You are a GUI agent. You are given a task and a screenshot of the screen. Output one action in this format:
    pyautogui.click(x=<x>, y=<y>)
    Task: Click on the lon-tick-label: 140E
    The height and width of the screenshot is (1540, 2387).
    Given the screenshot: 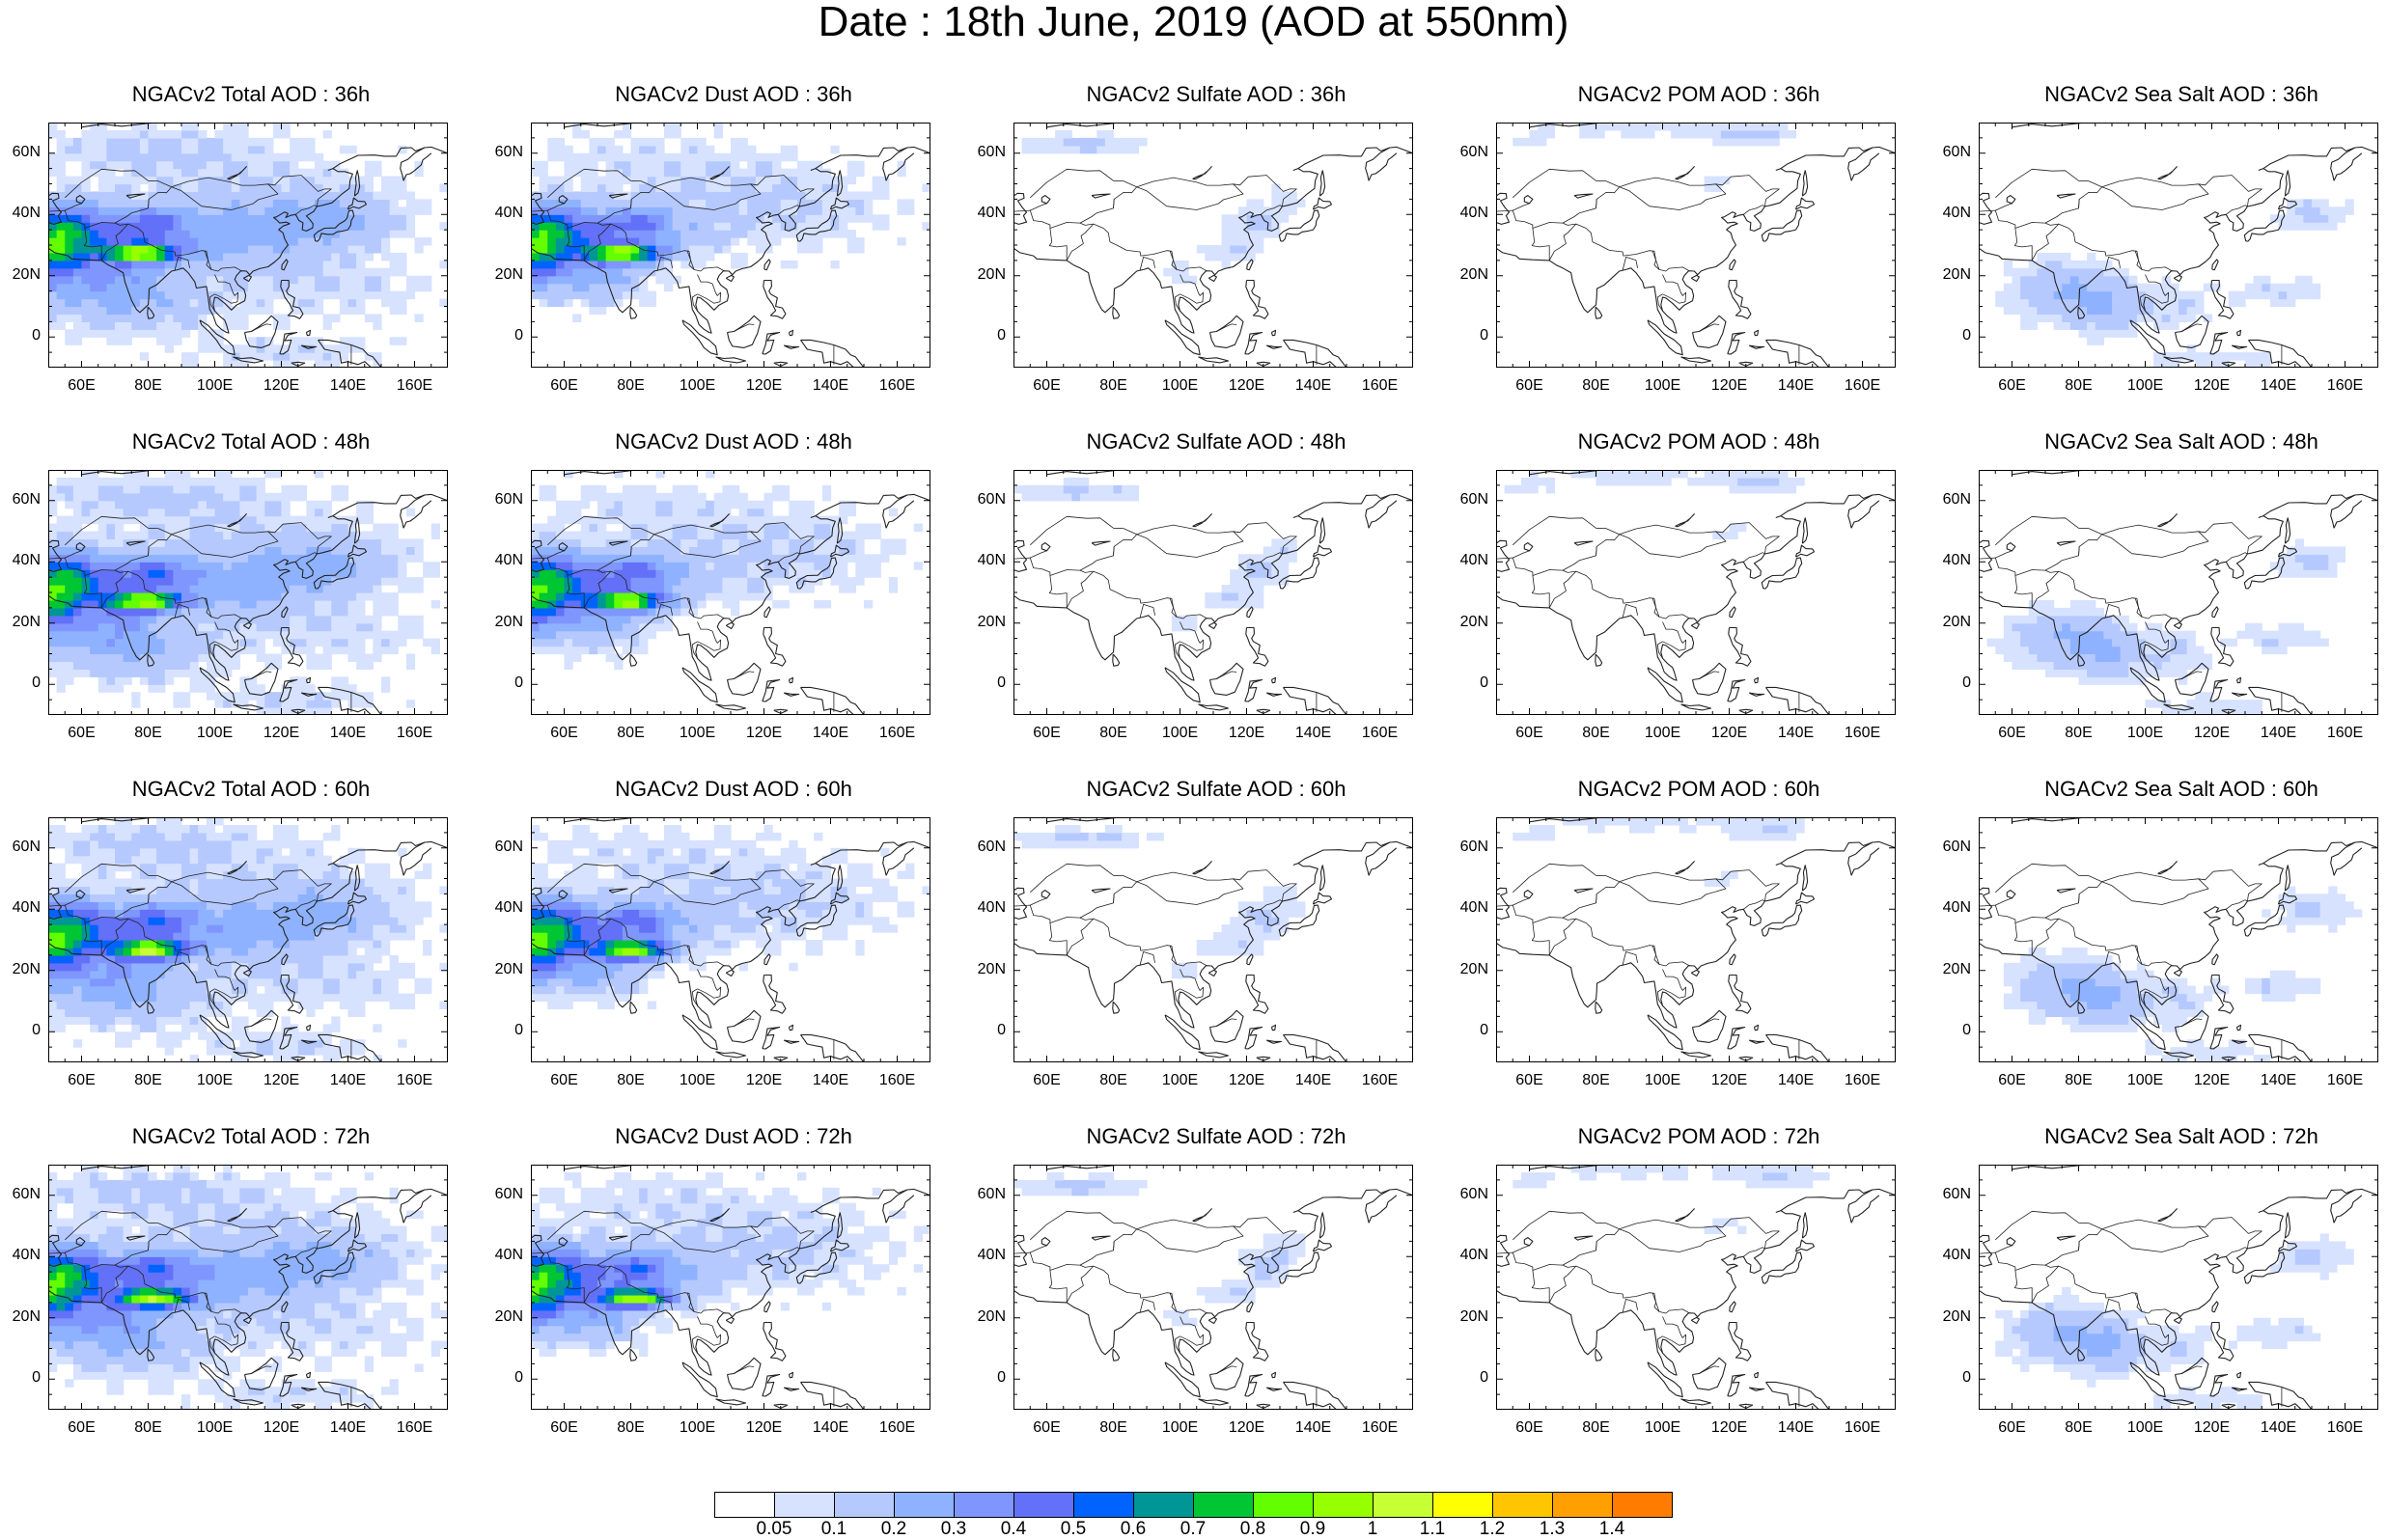 What is the action you would take?
    pyautogui.click(x=830, y=733)
    